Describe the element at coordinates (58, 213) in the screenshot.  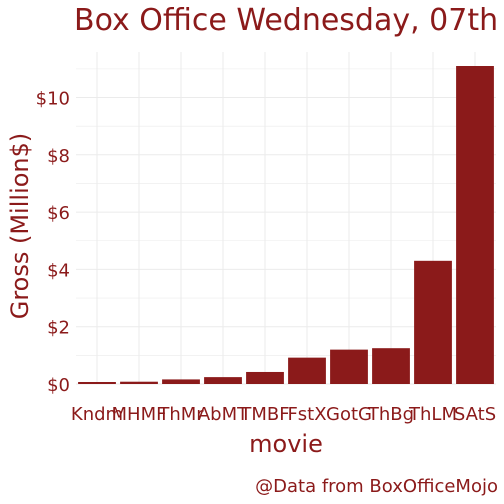
I see `y-tick-label: $6` at that location.